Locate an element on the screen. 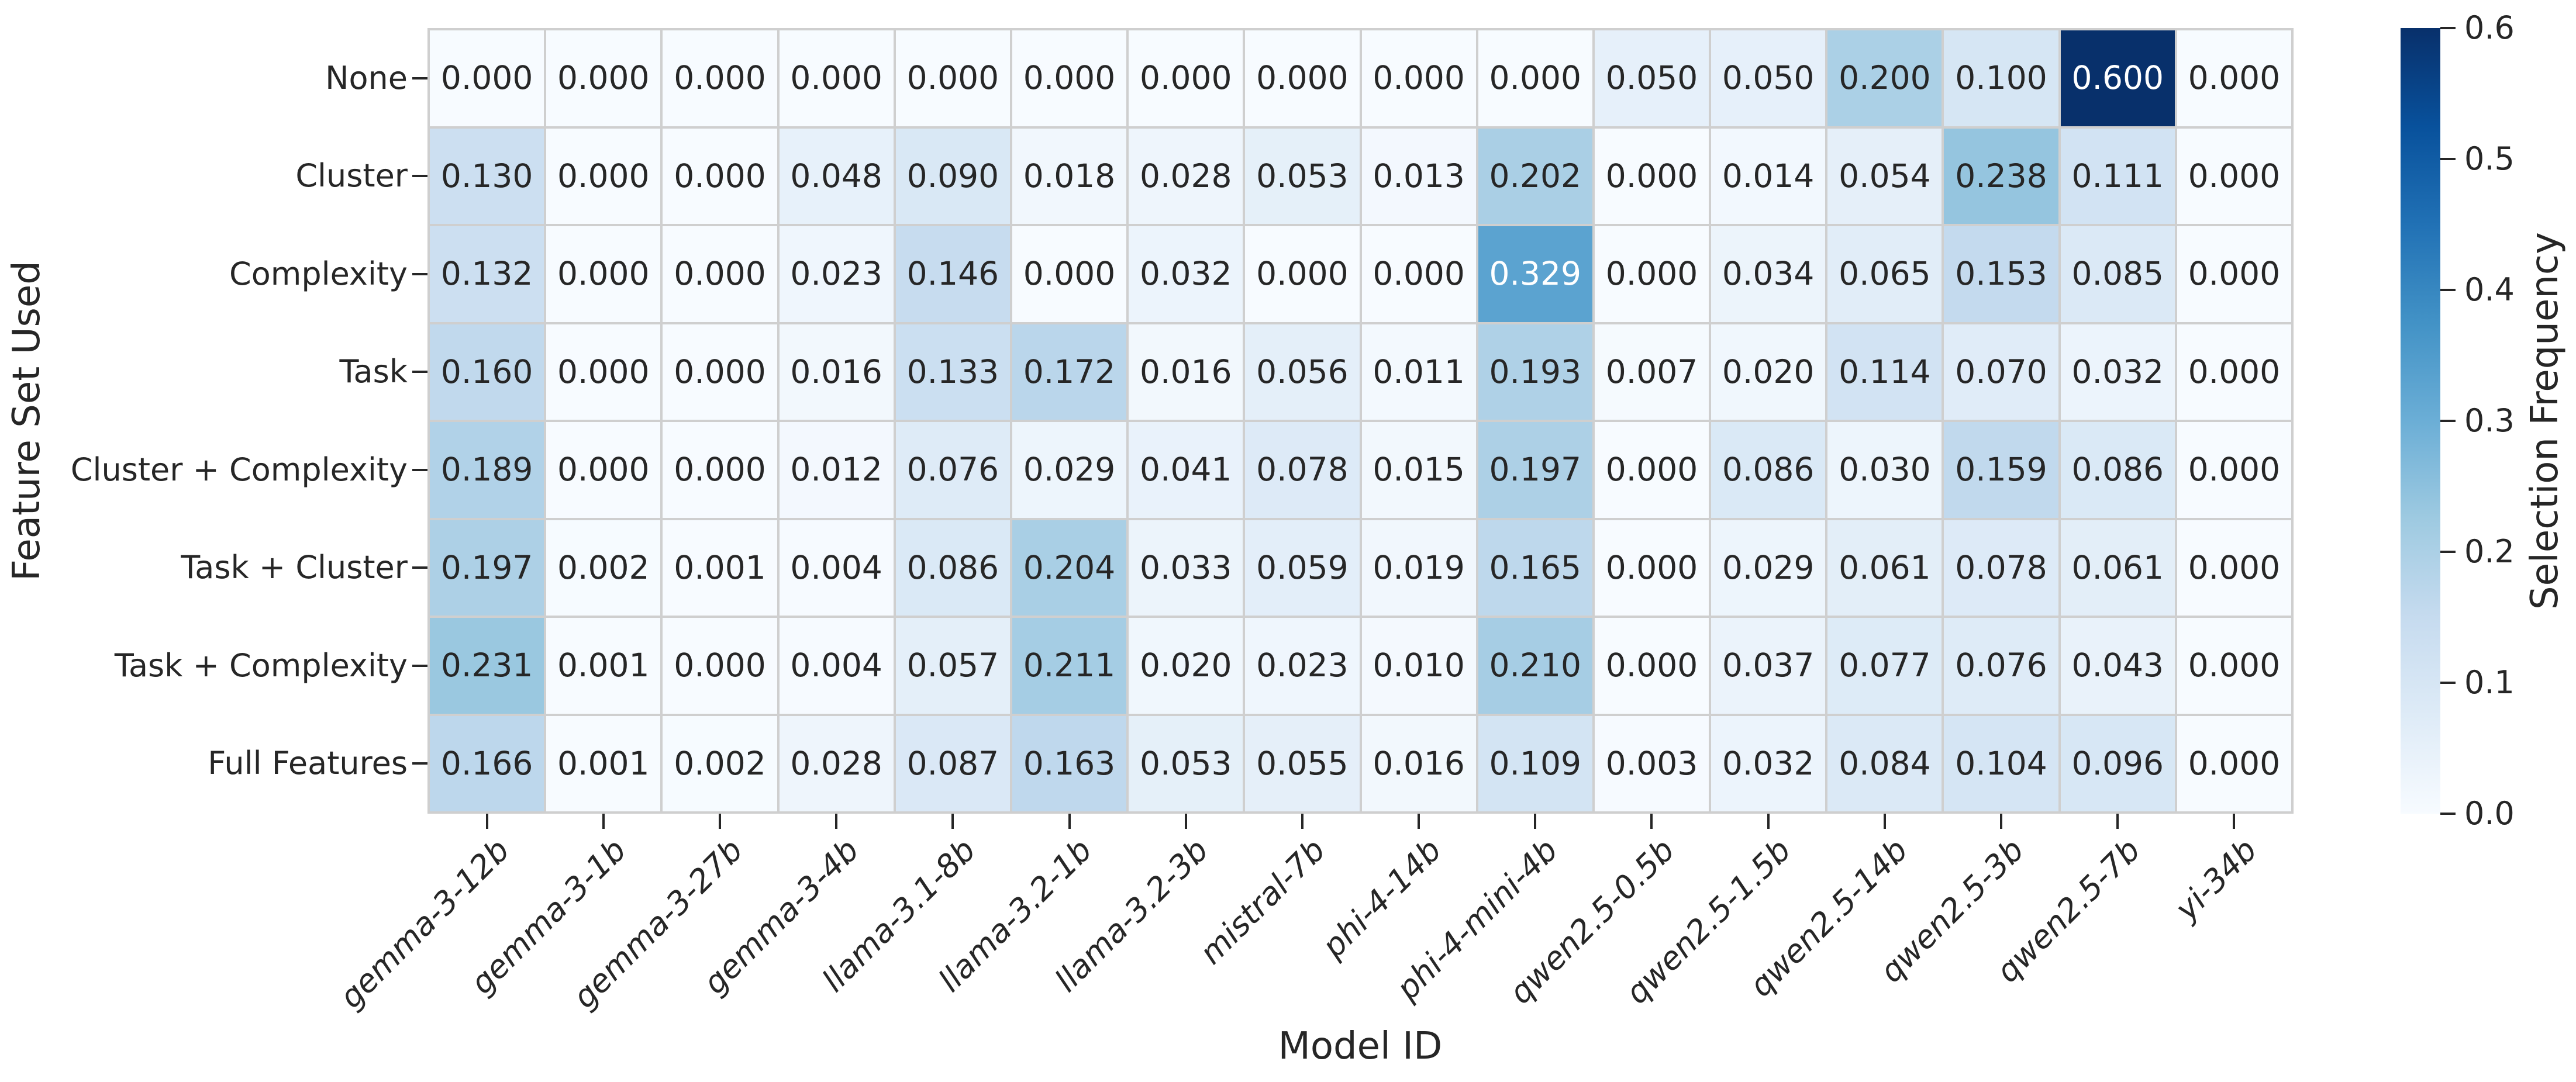  heatmap-cell: 0.166 is located at coordinates (487, 763).